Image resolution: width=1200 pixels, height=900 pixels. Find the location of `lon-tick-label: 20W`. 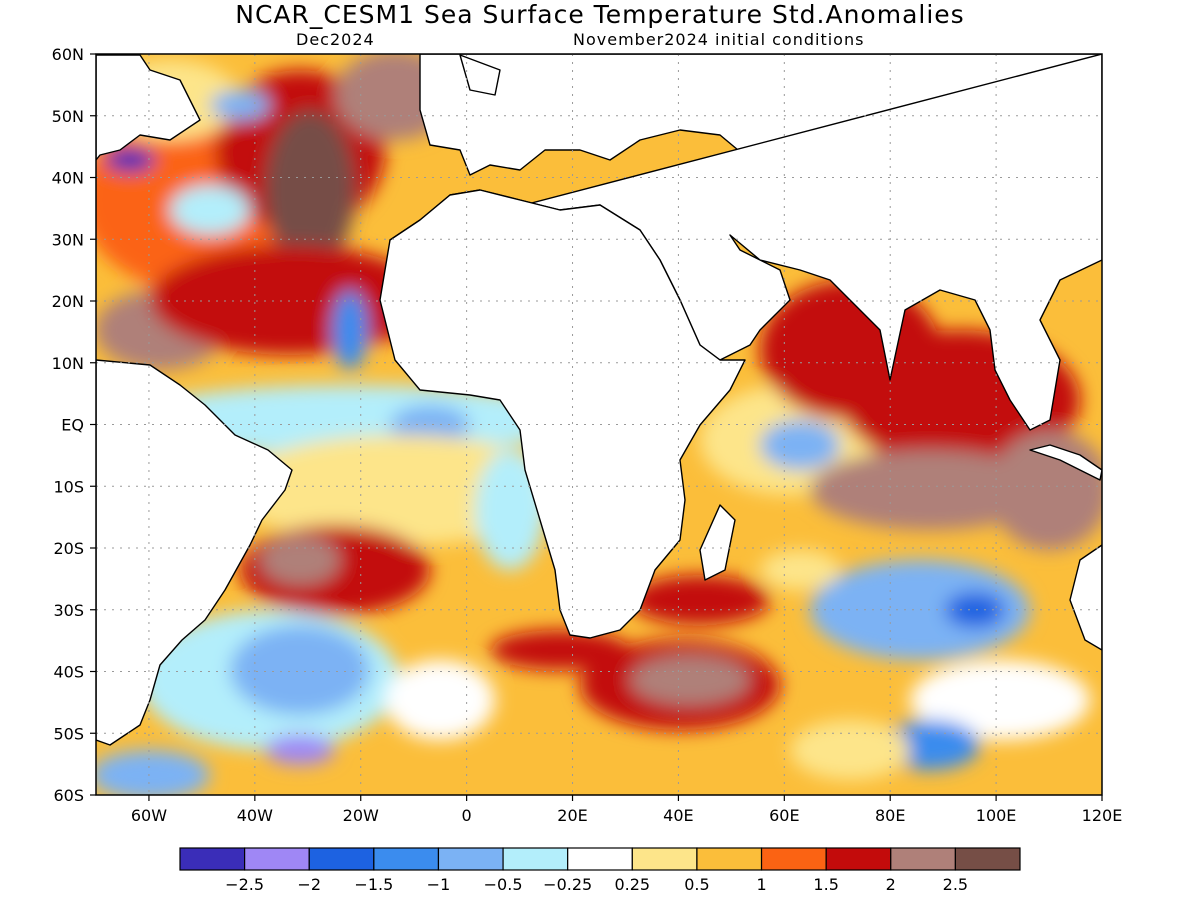

lon-tick-label: 20W is located at coordinates (361, 815).